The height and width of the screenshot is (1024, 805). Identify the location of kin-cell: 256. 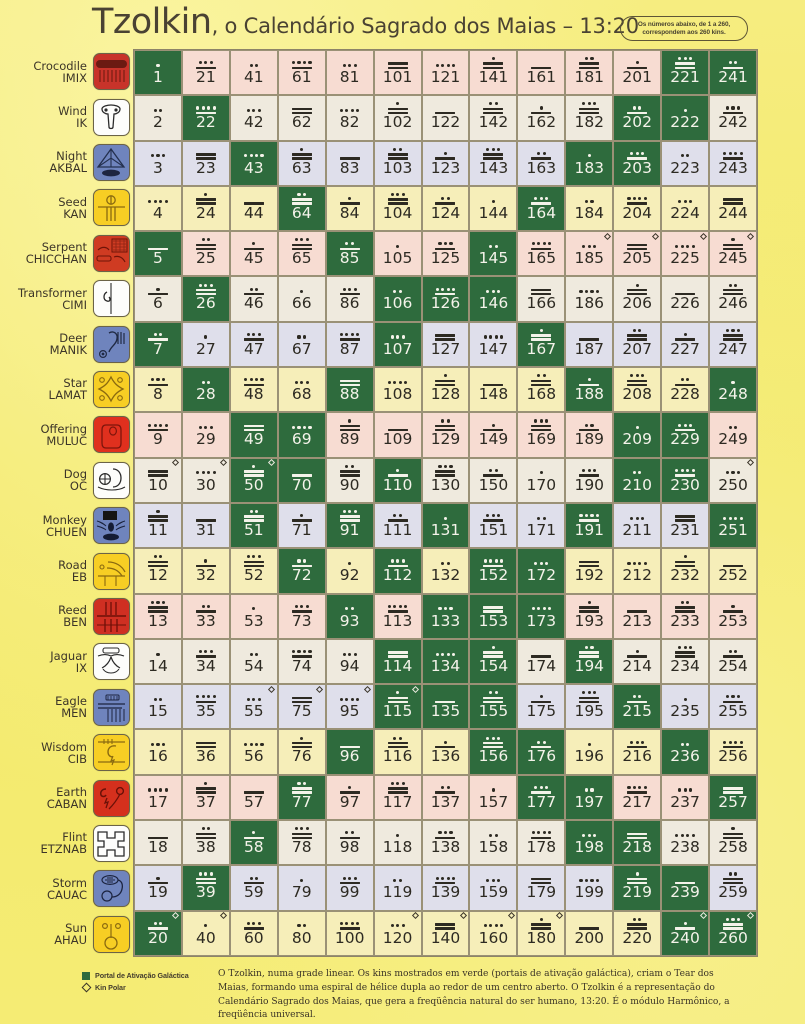
(733, 752).